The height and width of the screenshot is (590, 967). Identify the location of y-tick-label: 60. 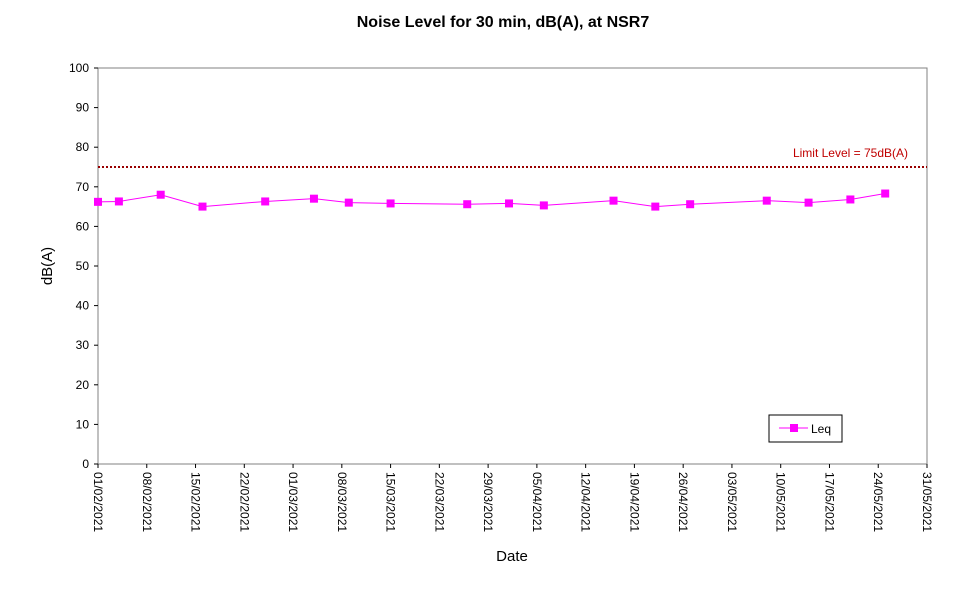
(83, 226).